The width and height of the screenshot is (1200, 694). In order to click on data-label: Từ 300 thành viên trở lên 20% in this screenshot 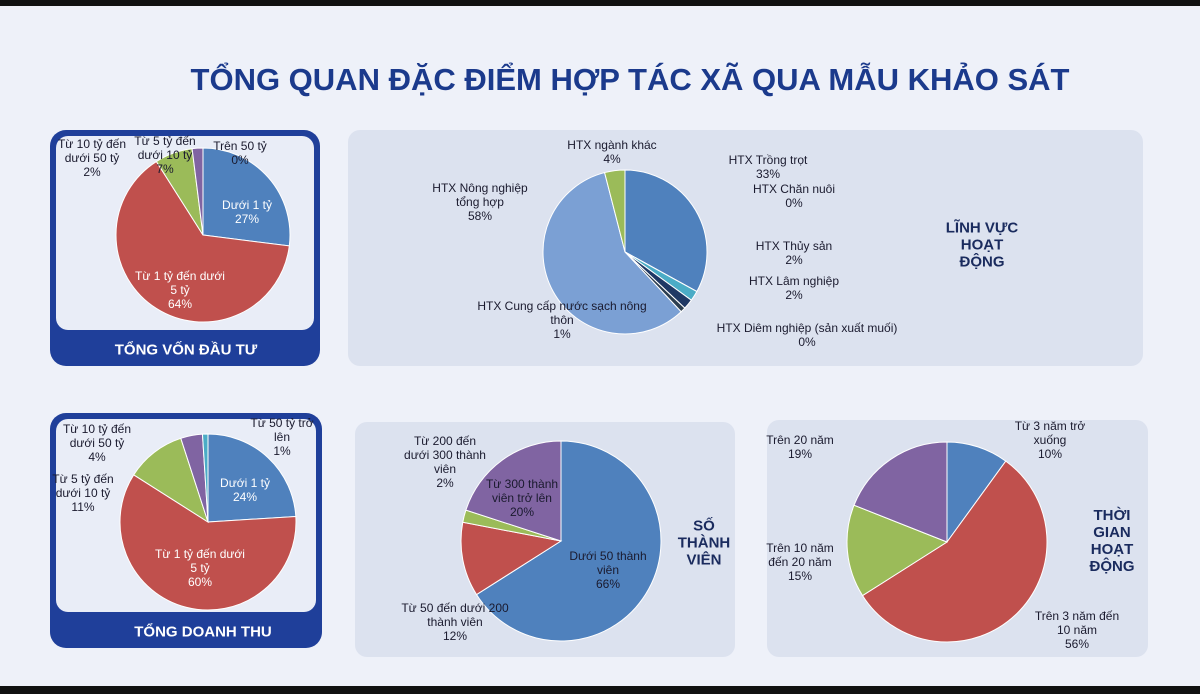, I will do `click(522, 498)`.